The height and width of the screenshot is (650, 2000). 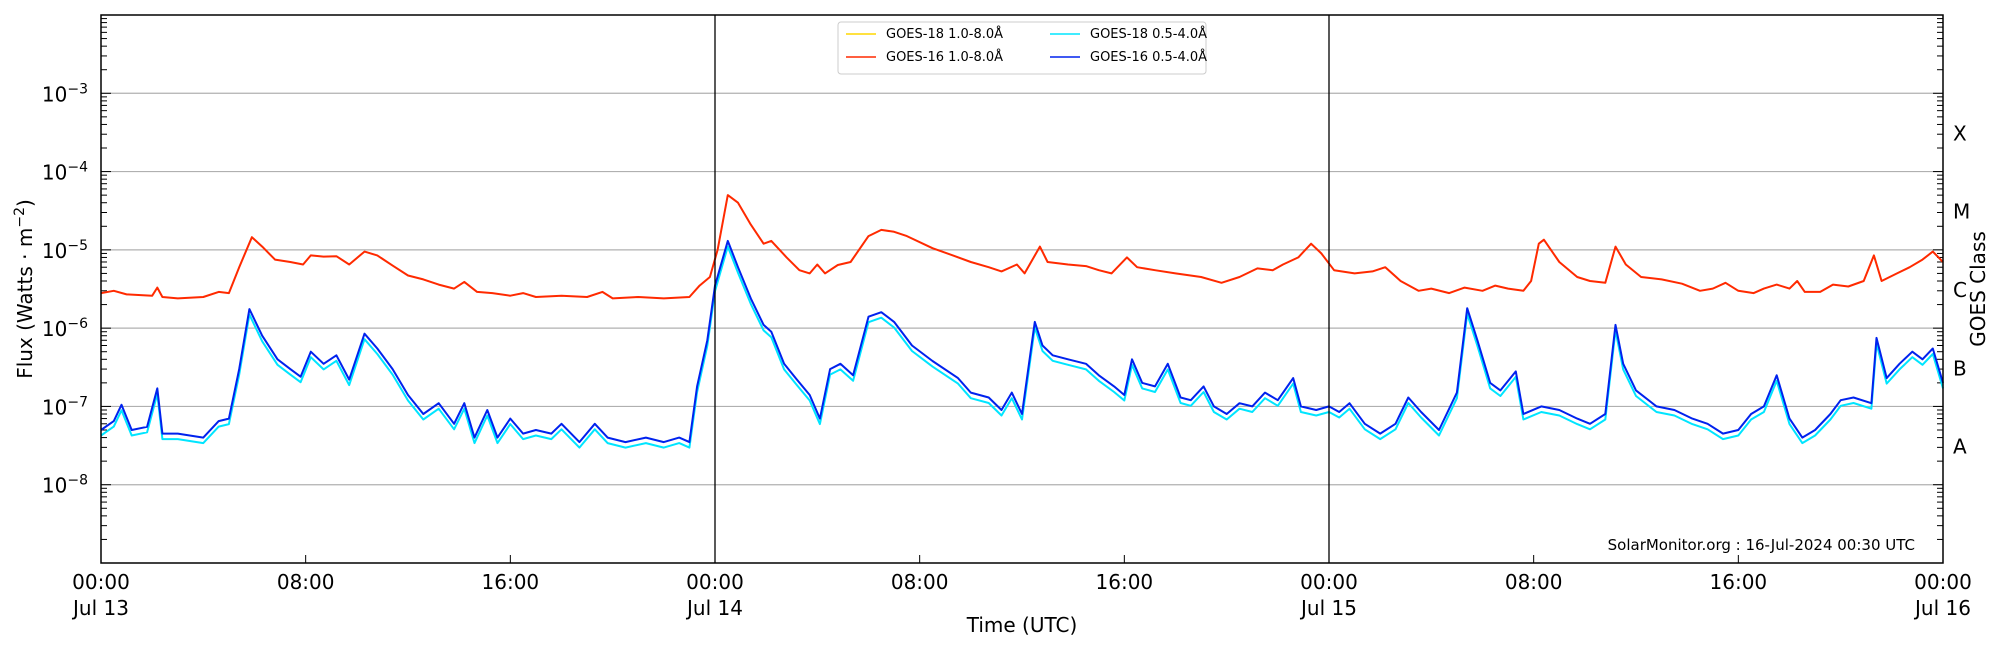 What do you see at coordinates (1022, 625) in the screenshot?
I see `x-axis-title: Time (UTC)` at bounding box center [1022, 625].